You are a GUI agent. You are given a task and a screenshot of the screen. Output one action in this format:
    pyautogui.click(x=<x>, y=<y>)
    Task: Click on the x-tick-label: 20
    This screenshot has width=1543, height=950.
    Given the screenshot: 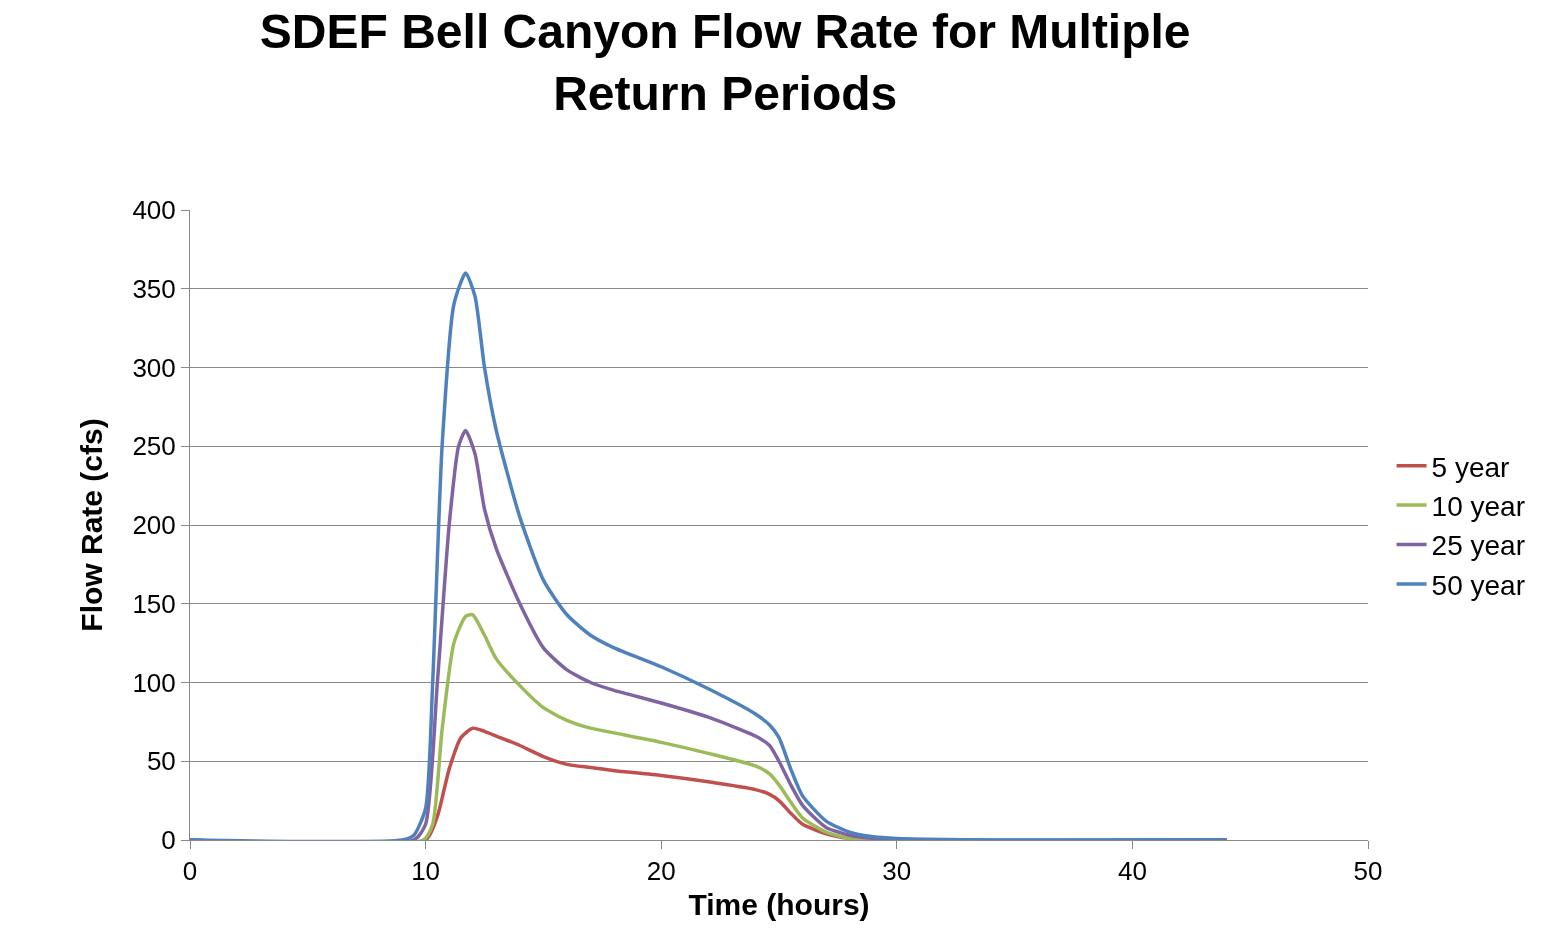 What is the action you would take?
    pyautogui.click(x=661, y=871)
    